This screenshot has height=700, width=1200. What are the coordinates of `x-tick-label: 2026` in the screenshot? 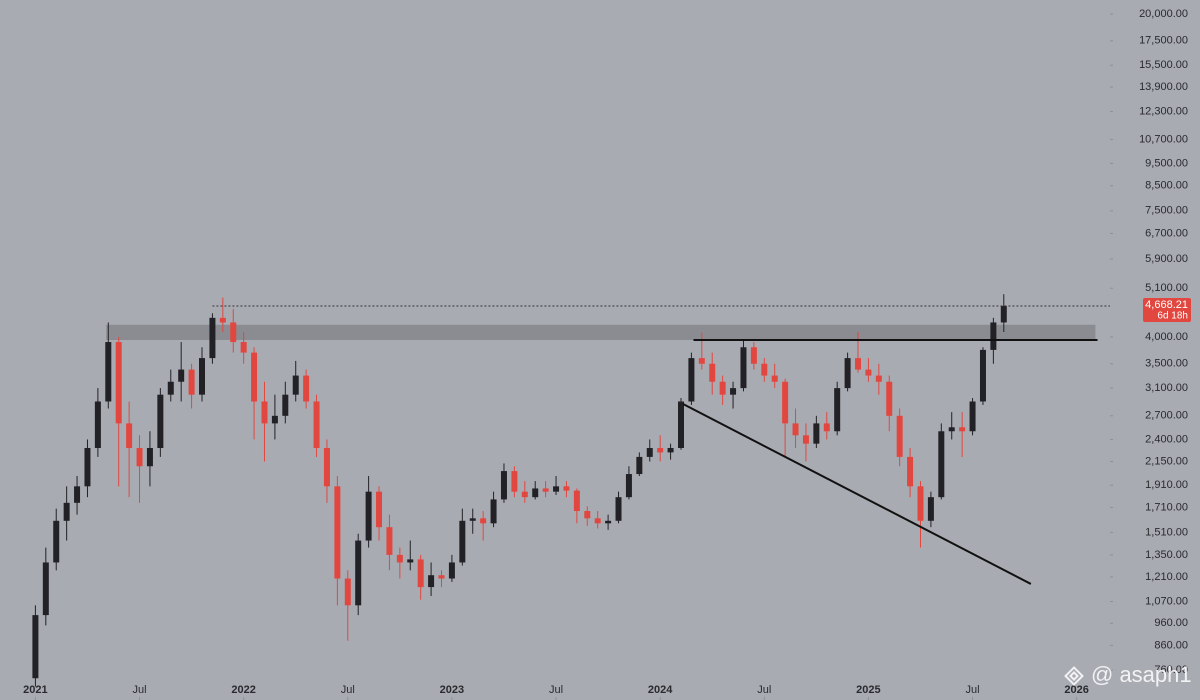 It's located at (1076, 690).